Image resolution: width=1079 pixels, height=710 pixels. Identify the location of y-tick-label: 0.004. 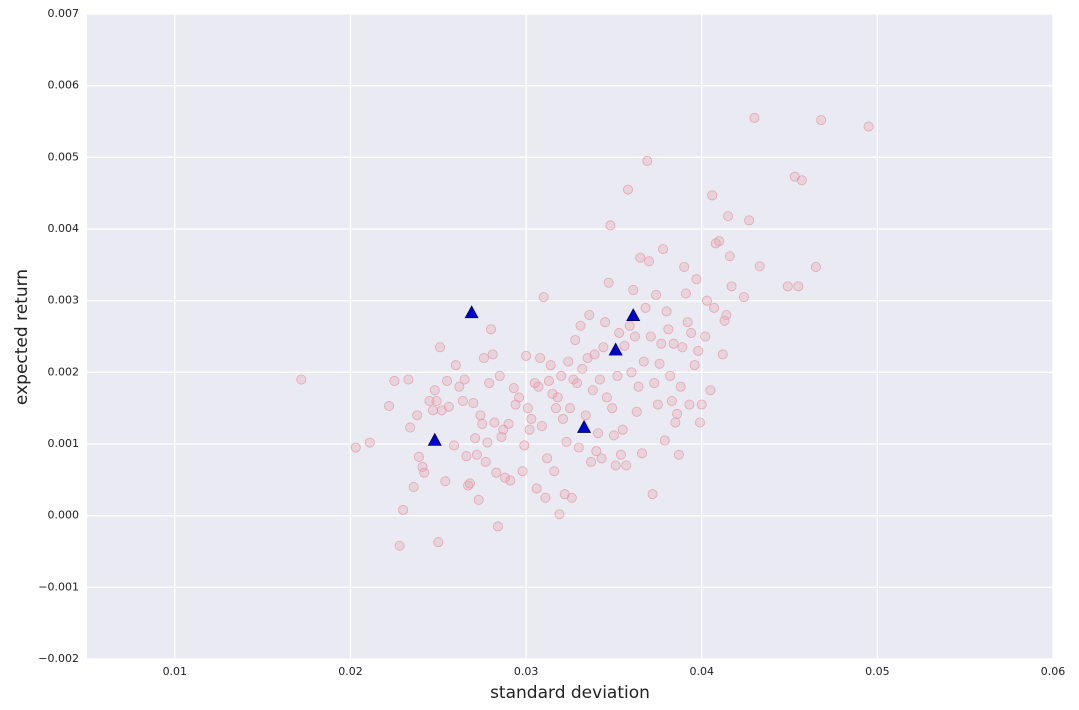
(64, 228).